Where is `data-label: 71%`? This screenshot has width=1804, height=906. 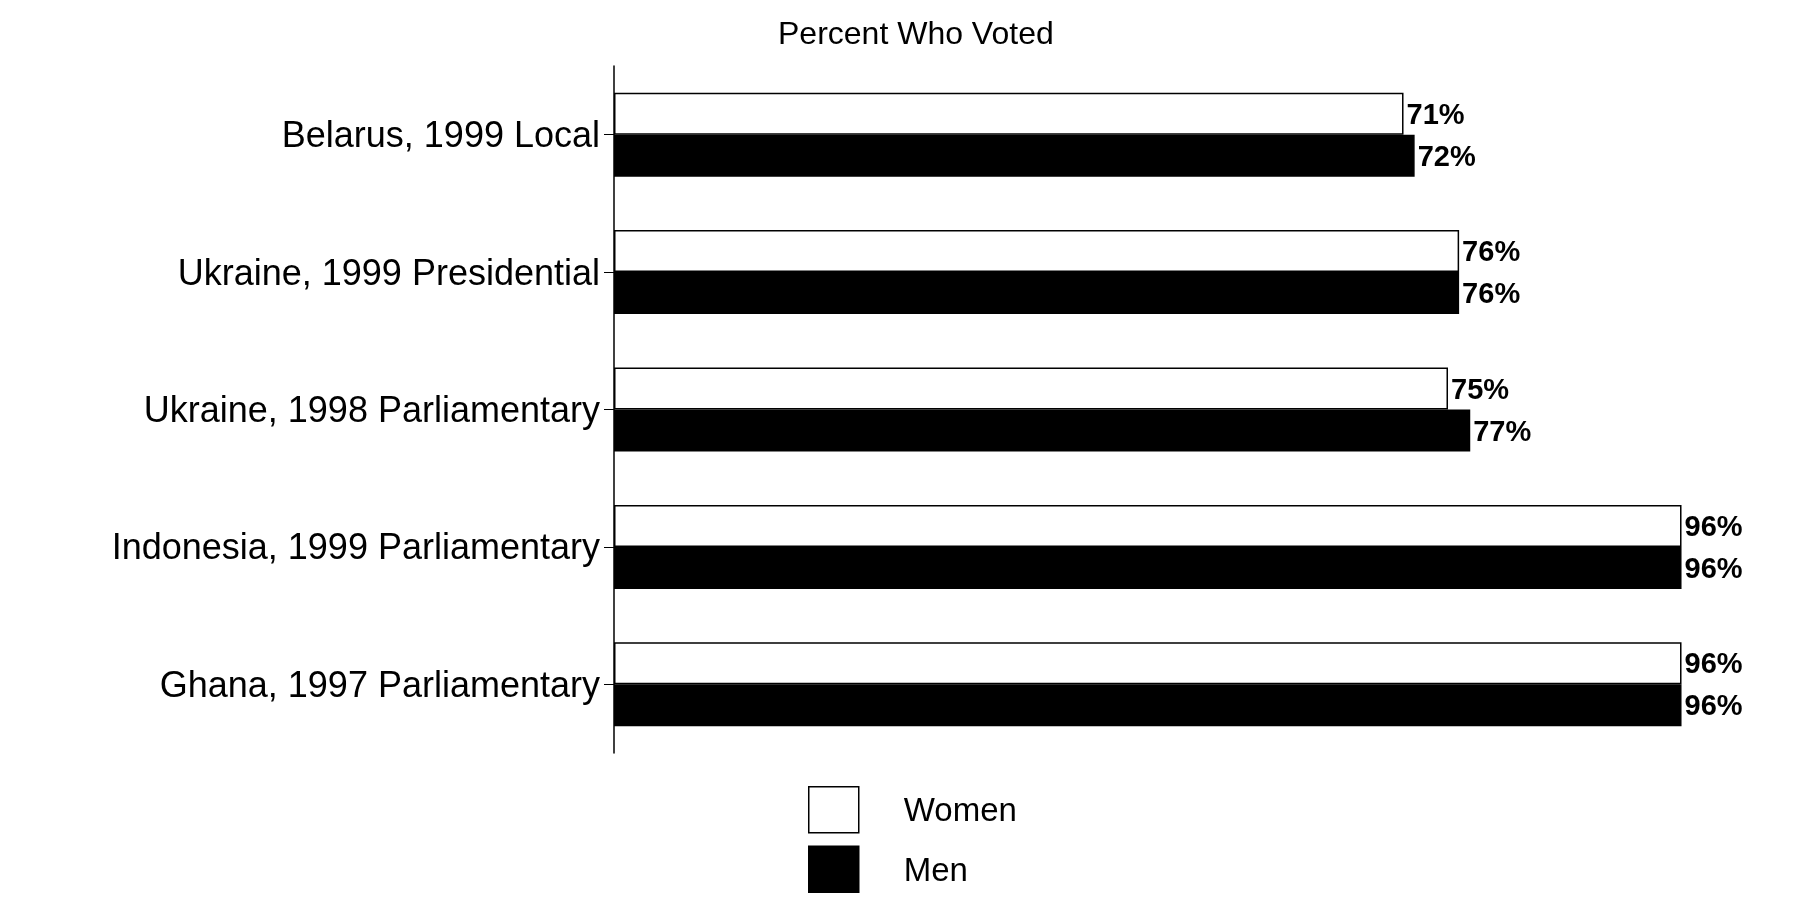 data-label: 71% is located at coordinates (1435, 113).